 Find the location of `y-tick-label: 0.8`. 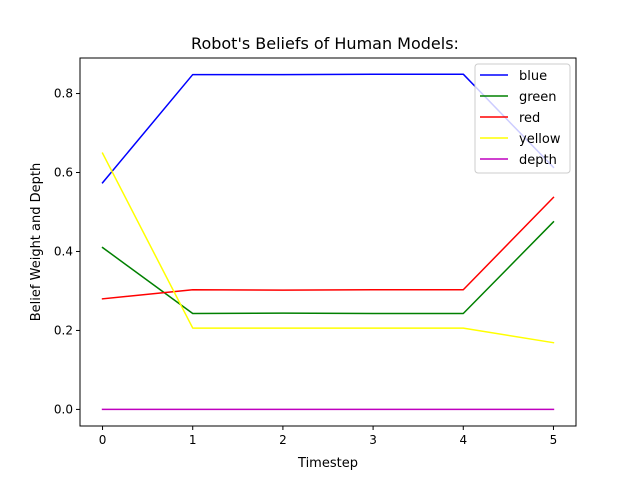

y-tick-label: 0.8 is located at coordinates (63, 94).